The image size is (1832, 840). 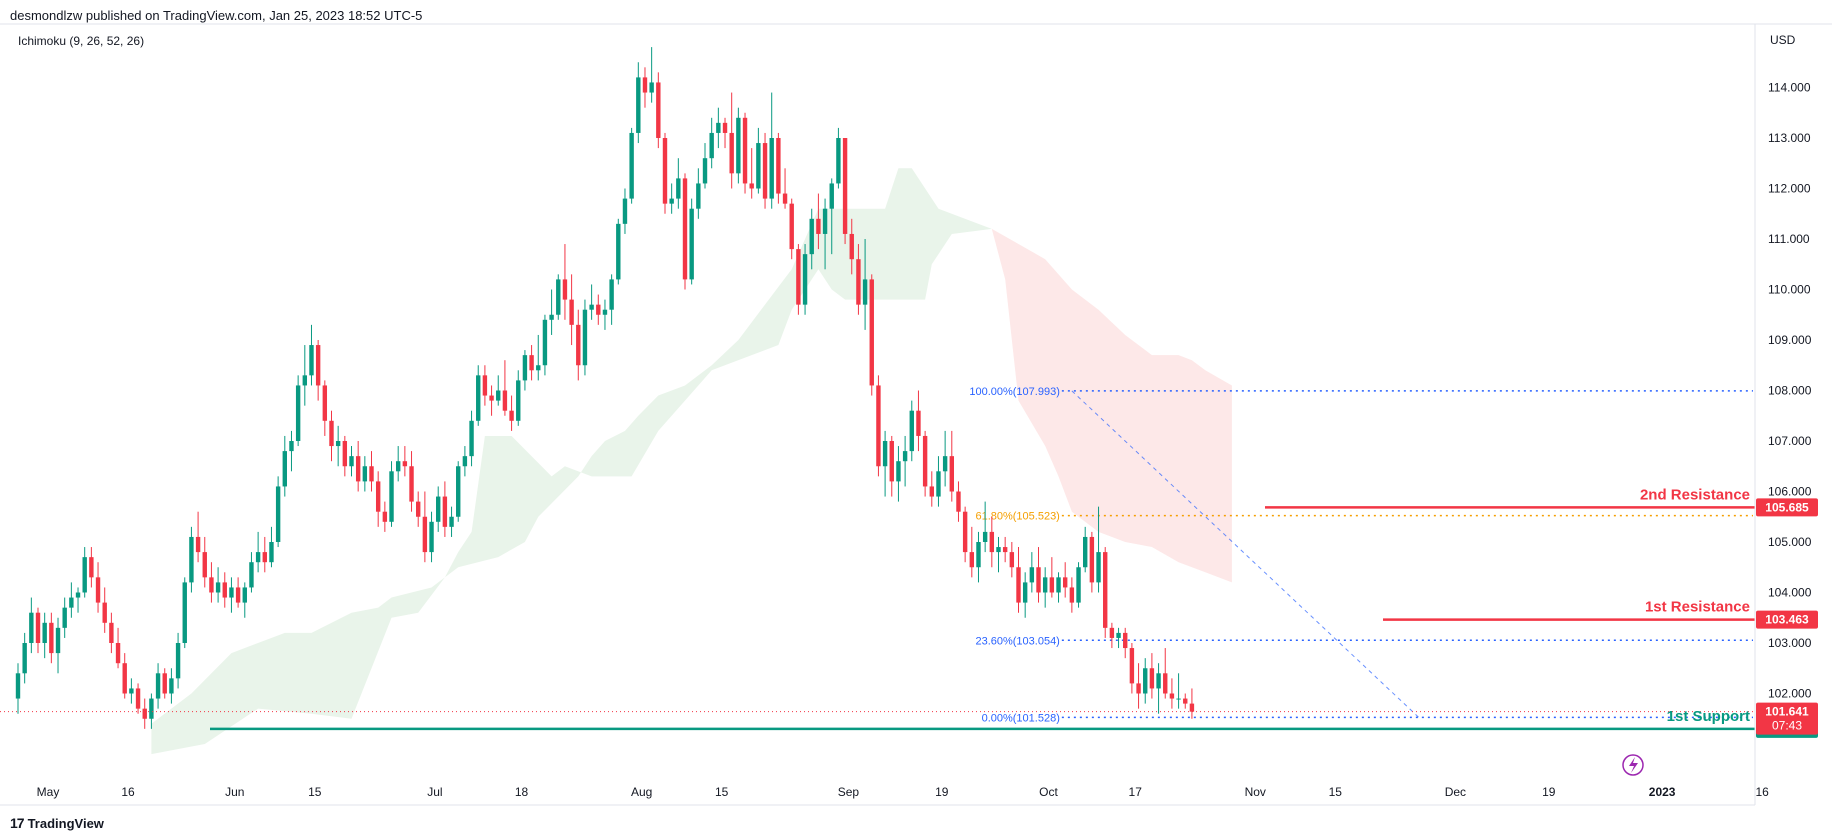 What do you see at coordinates (1789, 290) in the screenshot?
I see `y-tick-label: 110.000` at bounding box center [1789, 290].